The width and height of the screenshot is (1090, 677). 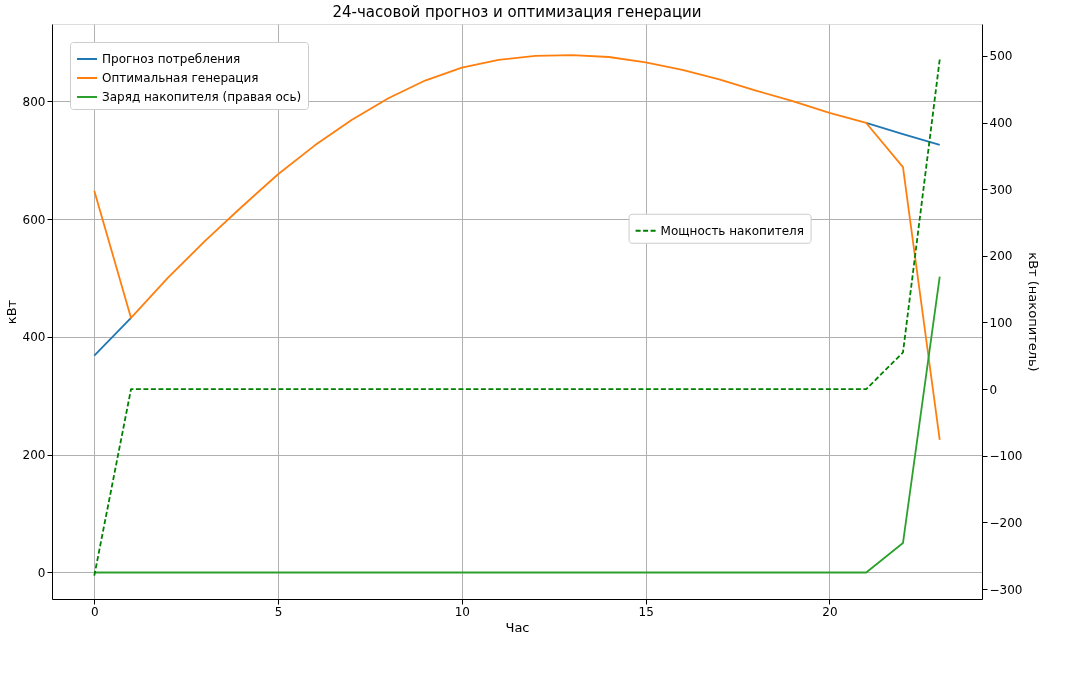 What do you see at coordinates (462, 611) in the screenshot?
I see `x-tick-label: 10` at bounding box center [462, 611].